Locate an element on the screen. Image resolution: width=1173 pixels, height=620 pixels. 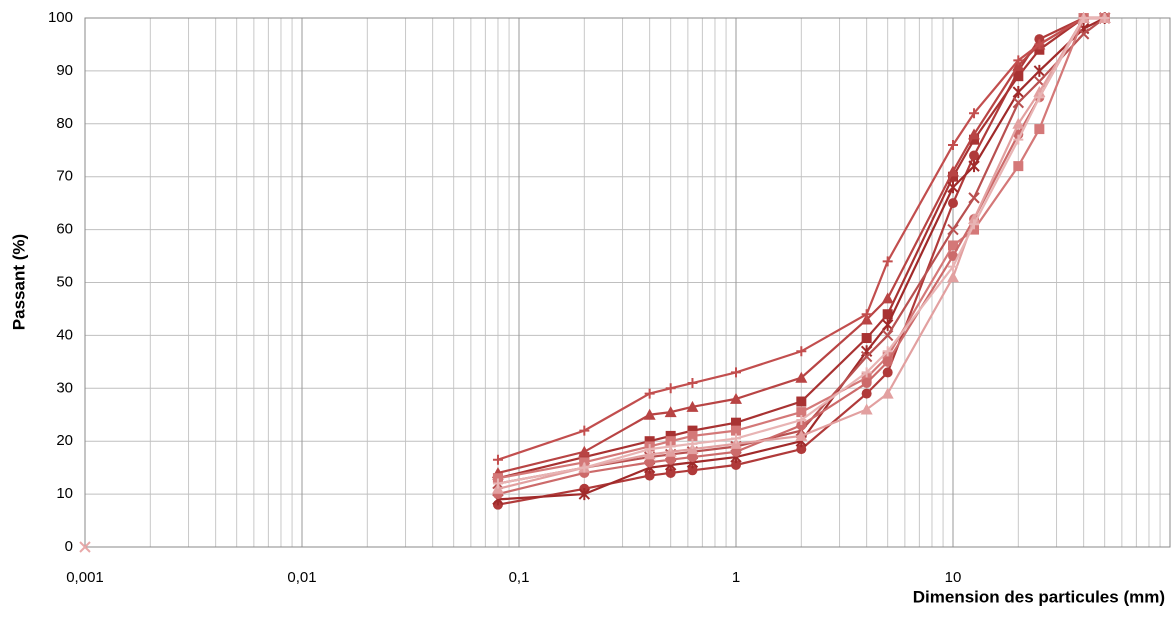
y-tick-label: 0 is located at coordinates (69, 546).